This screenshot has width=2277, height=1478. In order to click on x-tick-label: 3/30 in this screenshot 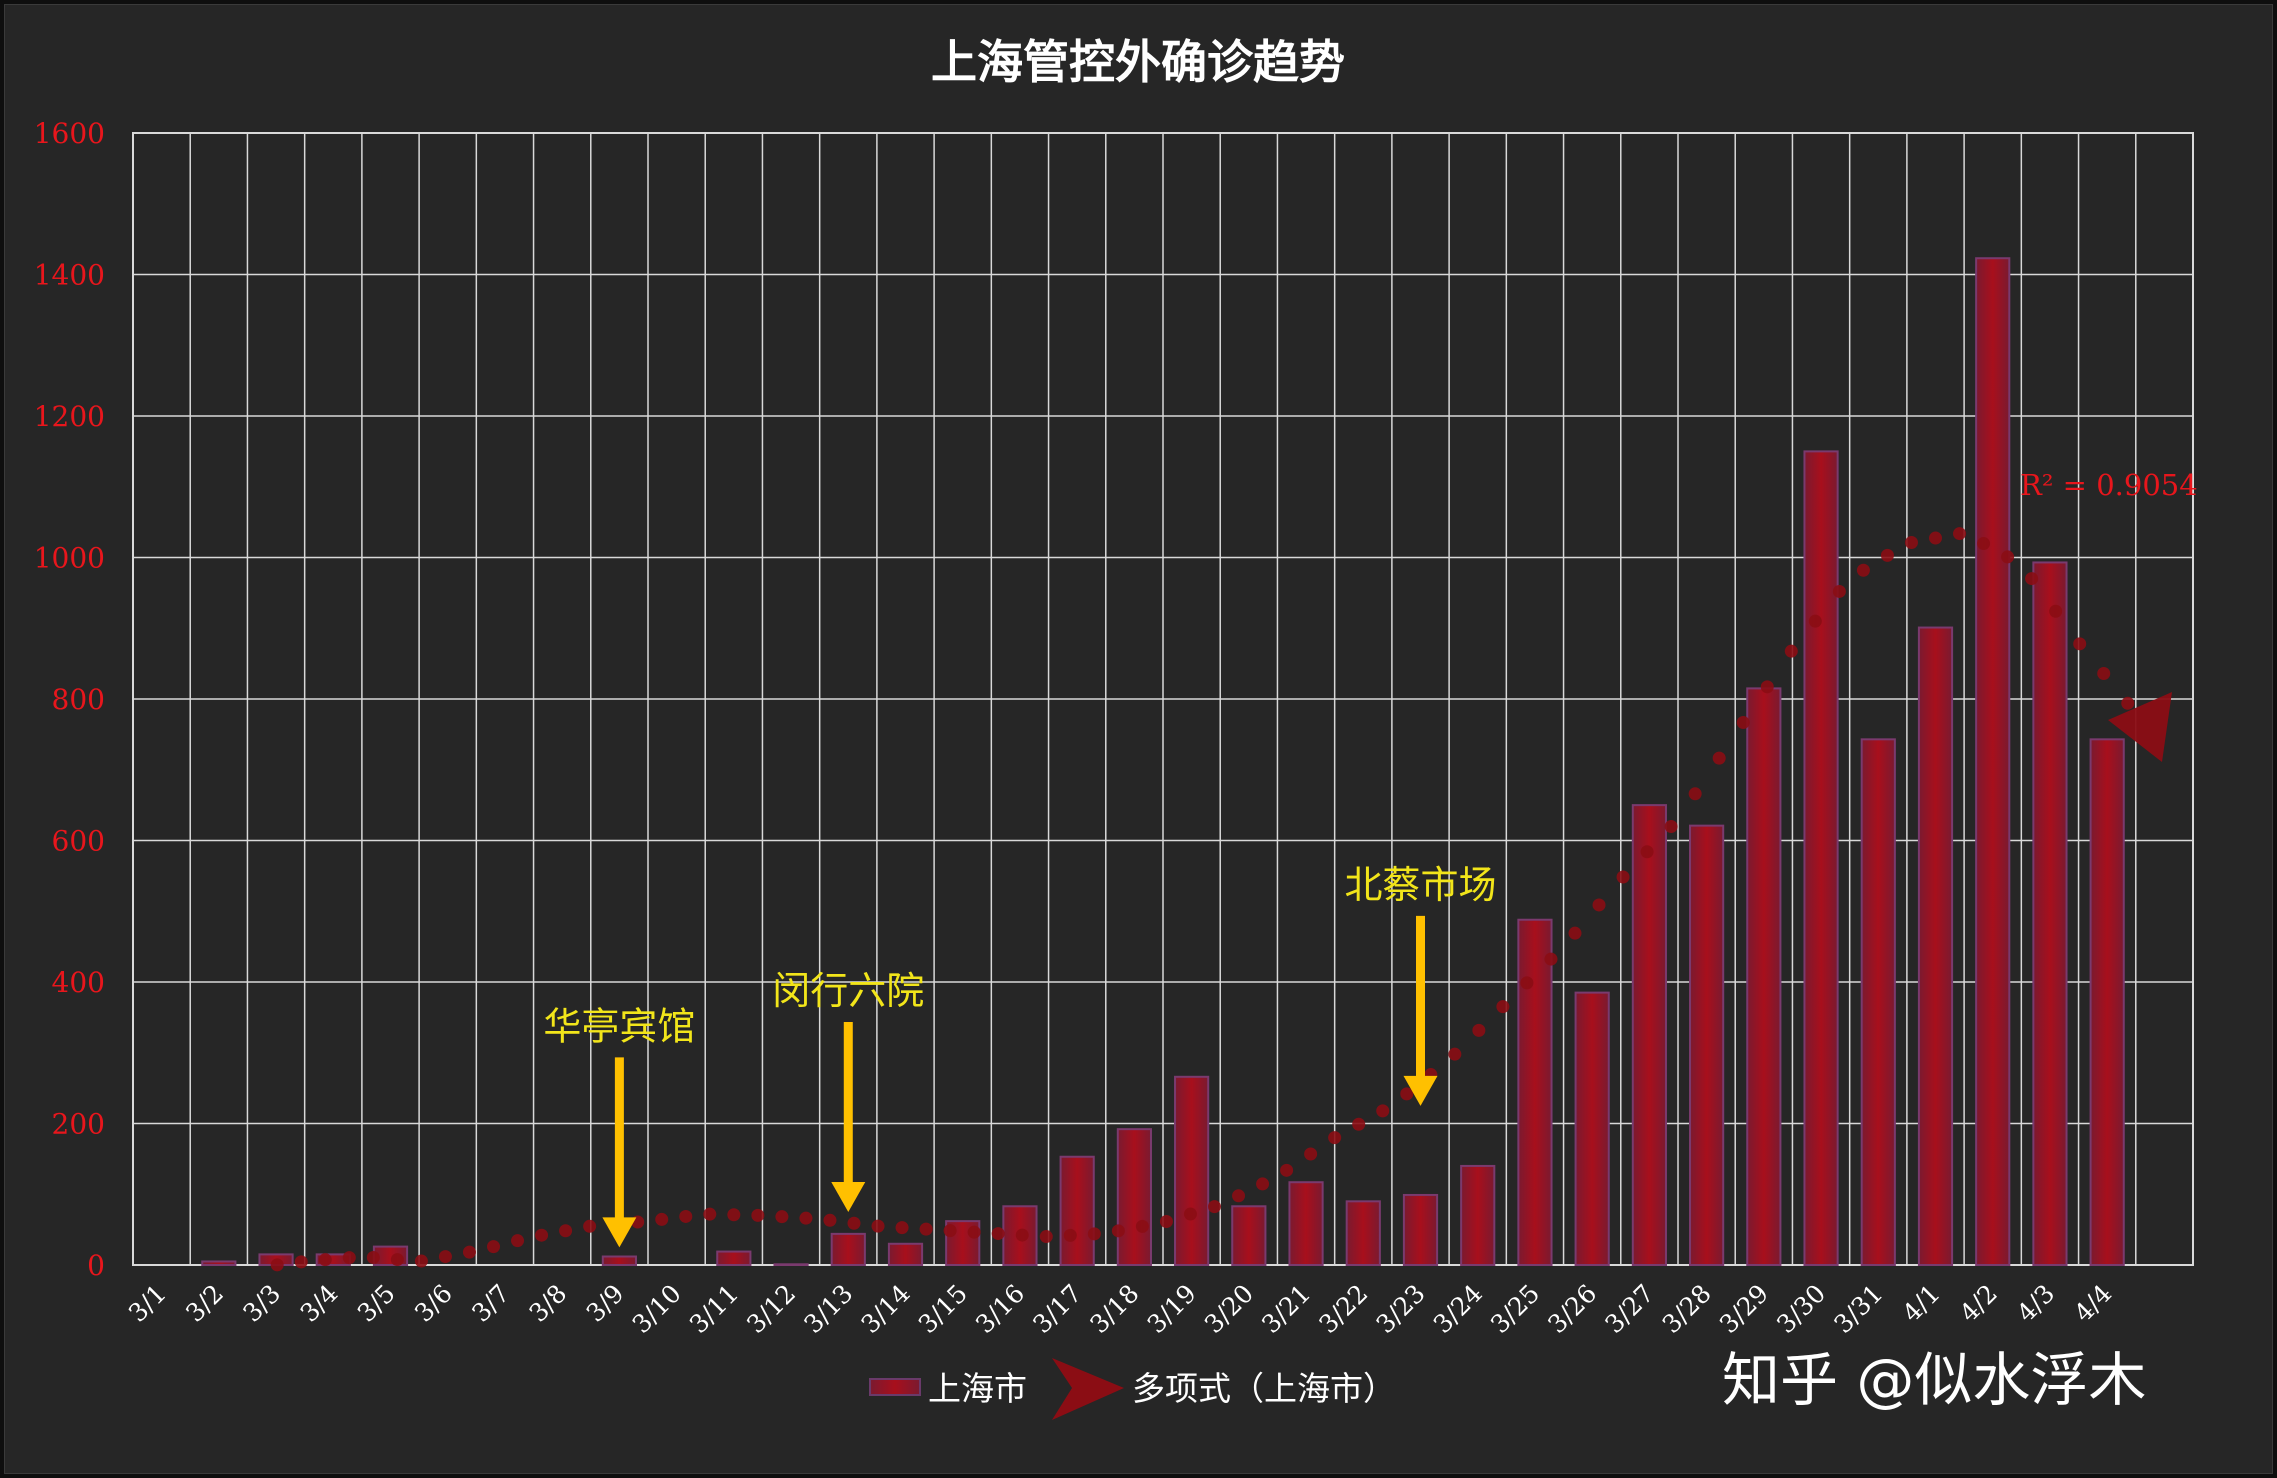, I will do `click(1801, 1309)`.